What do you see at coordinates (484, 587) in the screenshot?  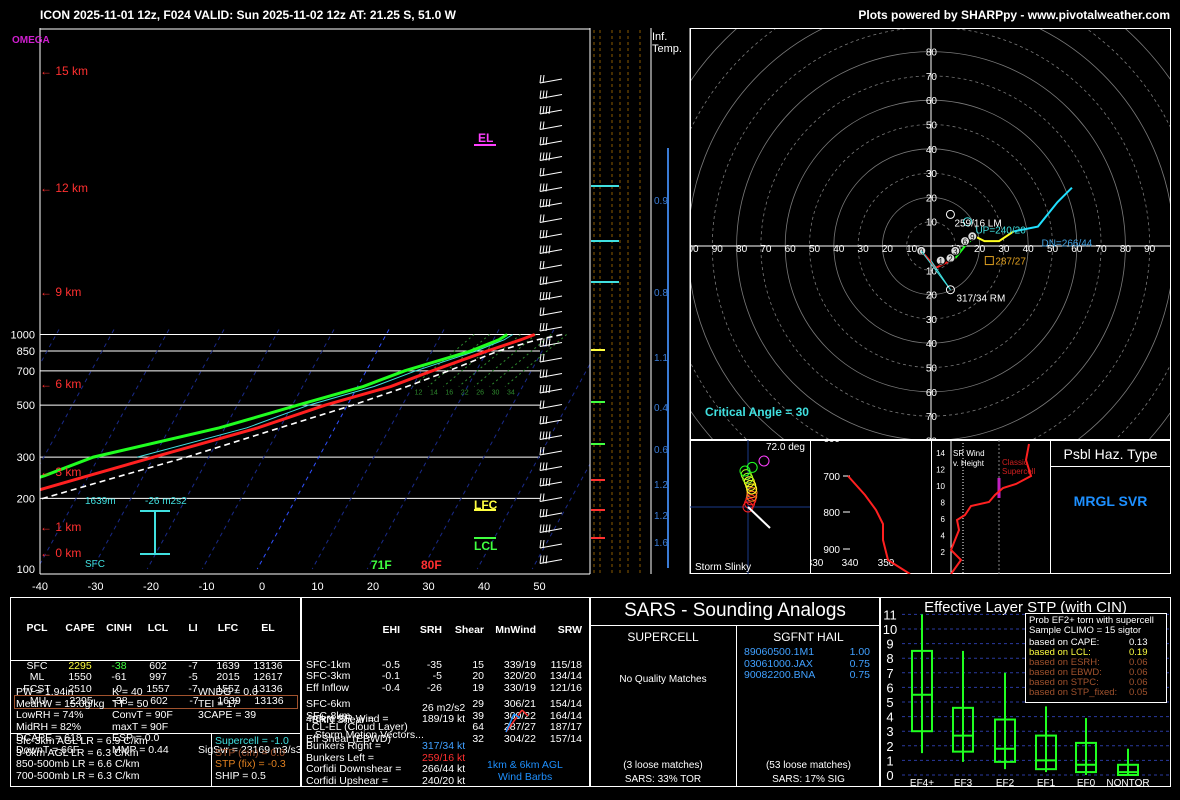 I see `temp-tick: 40` at bounding box center [484, 587].